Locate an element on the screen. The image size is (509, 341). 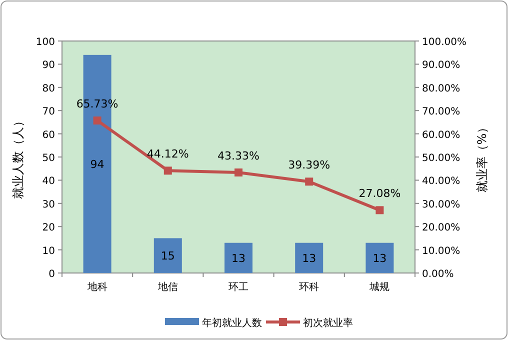
y2-tick-label: 30.00% is located at coordinates (441, 204).